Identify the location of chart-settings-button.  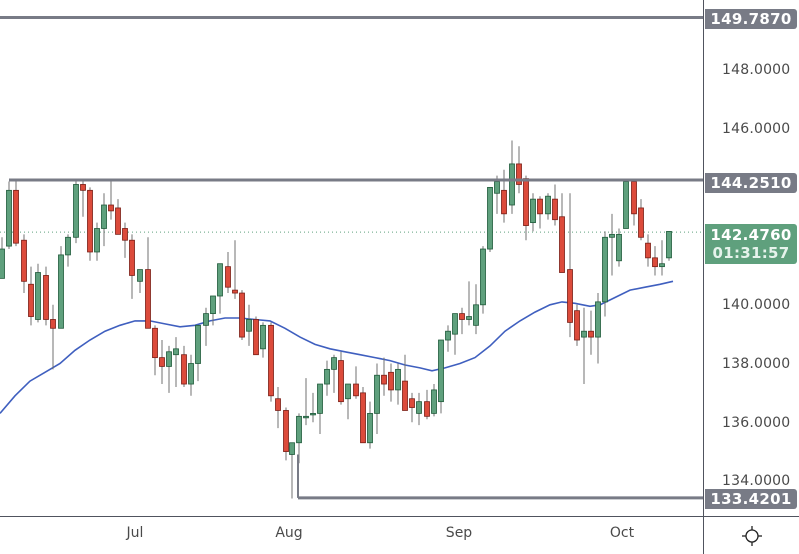
(751, 535).